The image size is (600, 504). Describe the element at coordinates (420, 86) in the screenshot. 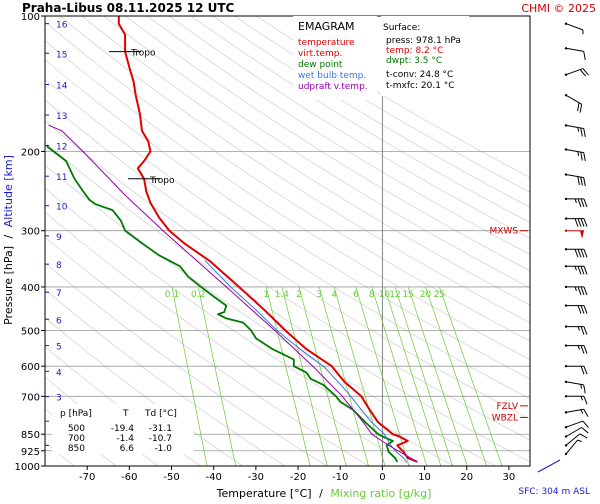

I see `surface-tmxfc: t-mxfc: 20.1 °C` at that location.